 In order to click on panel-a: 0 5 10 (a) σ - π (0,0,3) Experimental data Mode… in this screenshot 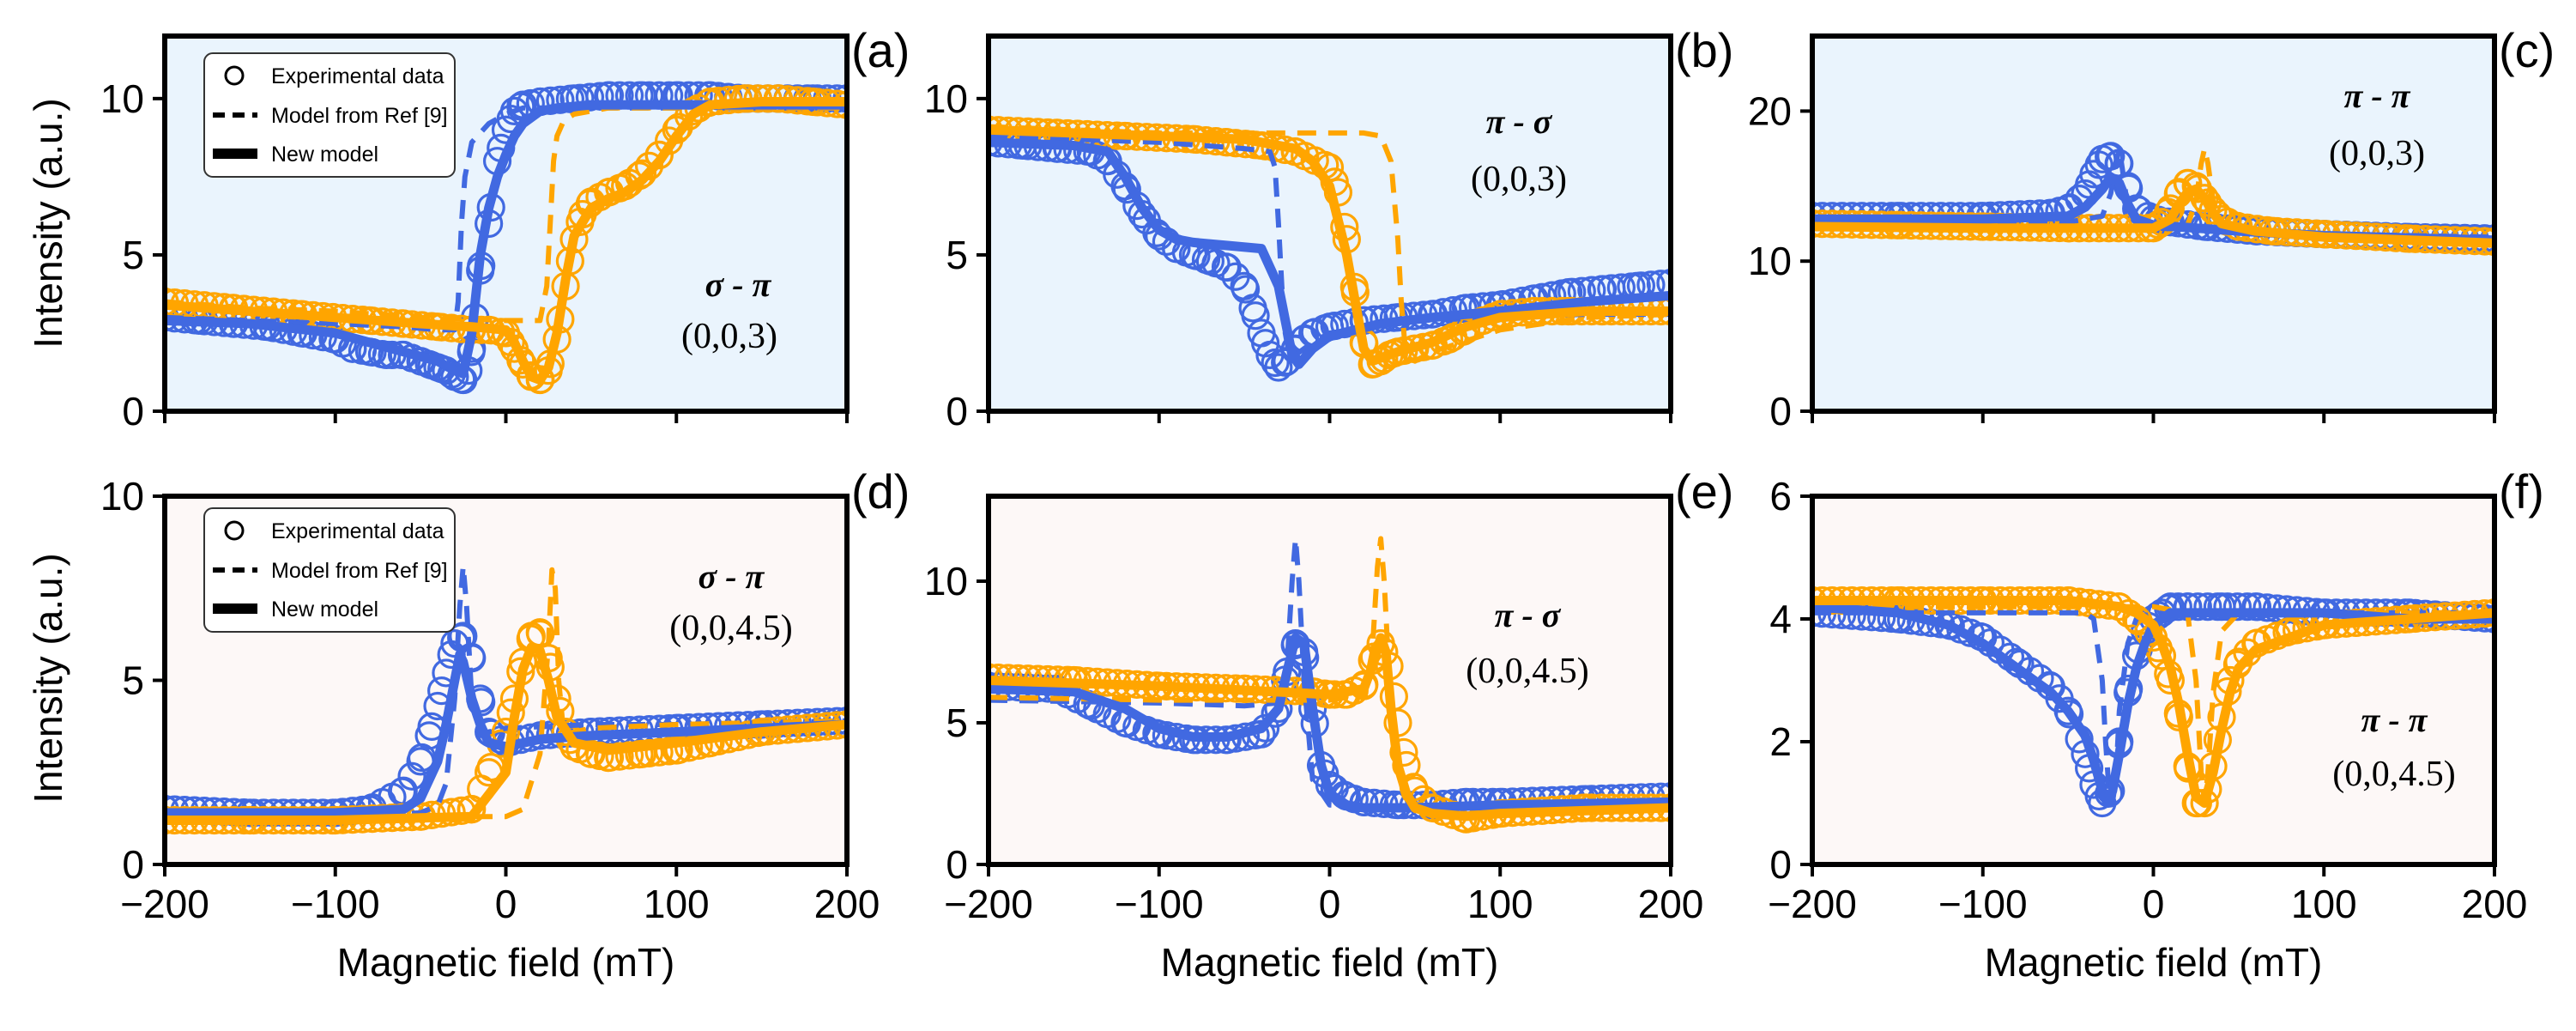, I will do `click(505, 228)`.